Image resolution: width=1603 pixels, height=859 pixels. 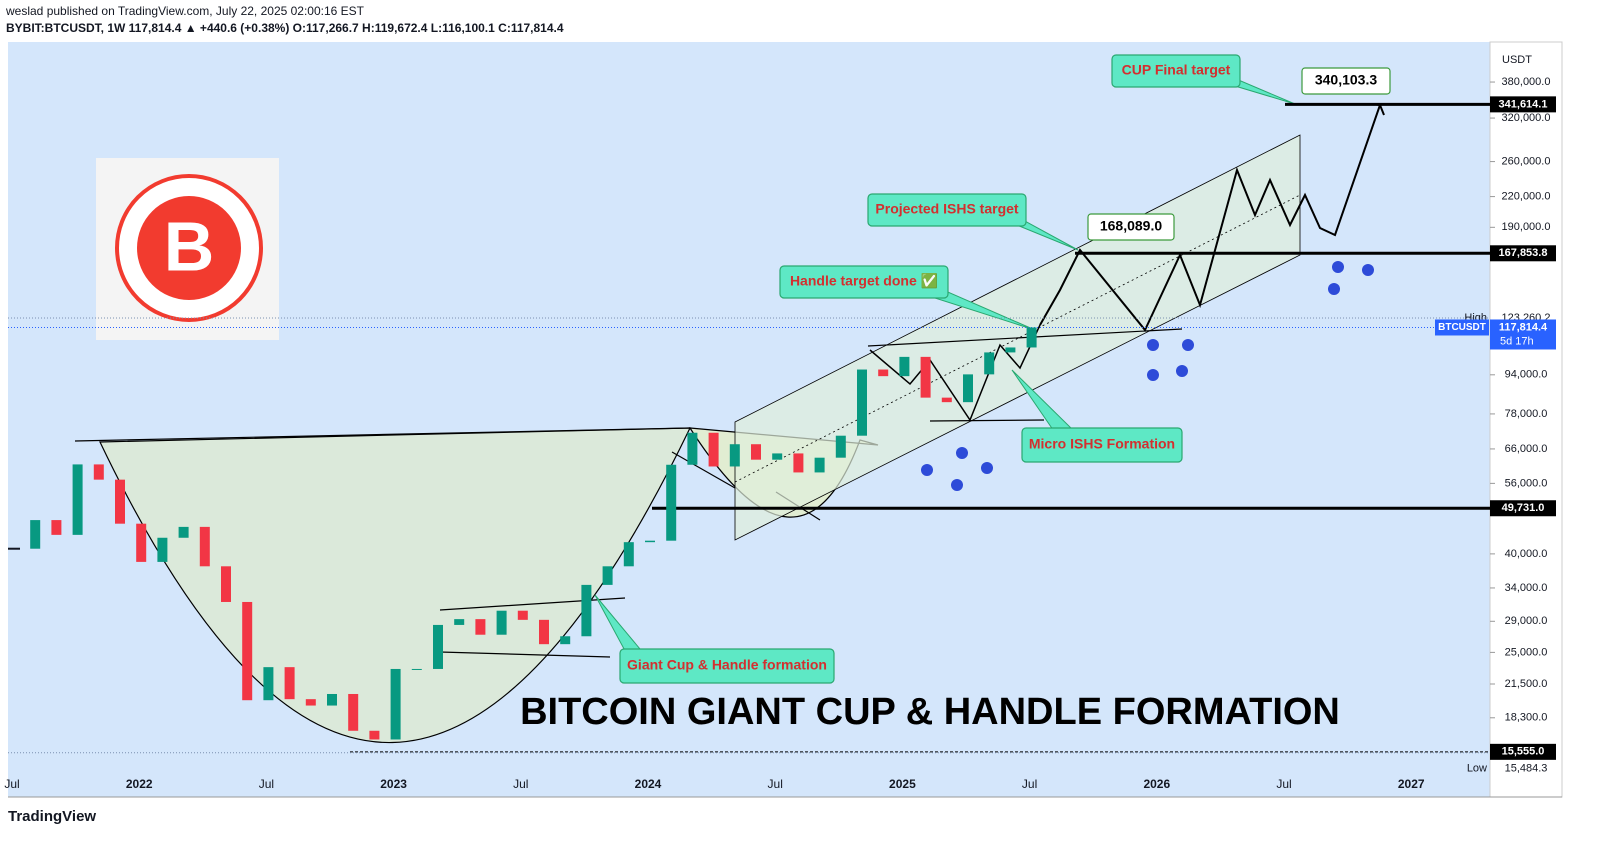 I want to click on symbol-name: BTCUSDT, so click(x=1462, y=327).